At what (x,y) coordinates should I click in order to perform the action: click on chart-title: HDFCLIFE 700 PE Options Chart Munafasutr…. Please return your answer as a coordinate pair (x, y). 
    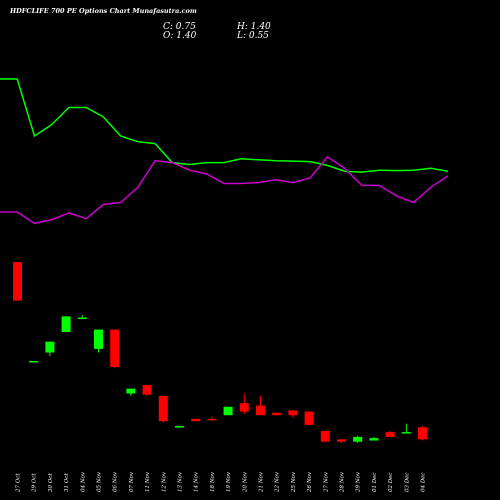
    Looking at the image, I should click on (103, 11).